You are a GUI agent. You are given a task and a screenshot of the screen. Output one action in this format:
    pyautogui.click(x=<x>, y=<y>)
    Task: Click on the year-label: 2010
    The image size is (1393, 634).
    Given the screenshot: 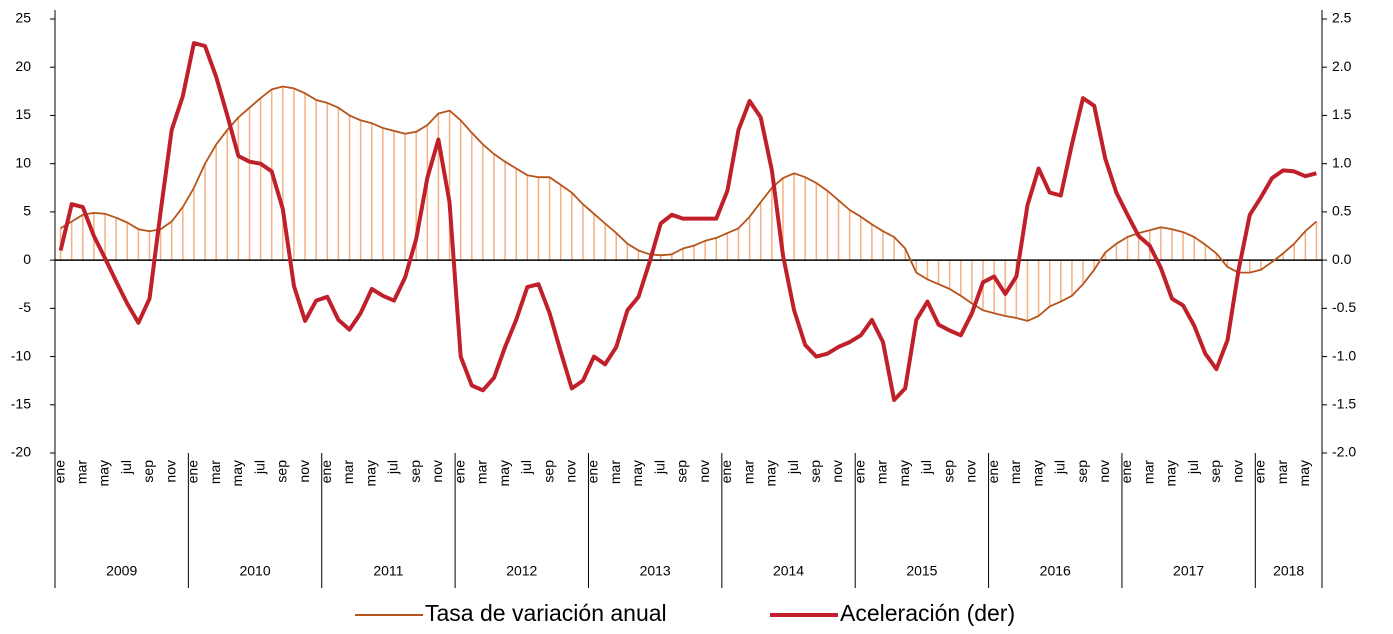 What is the action you would take?
    pyautogui.click(x=254, y=571)
    